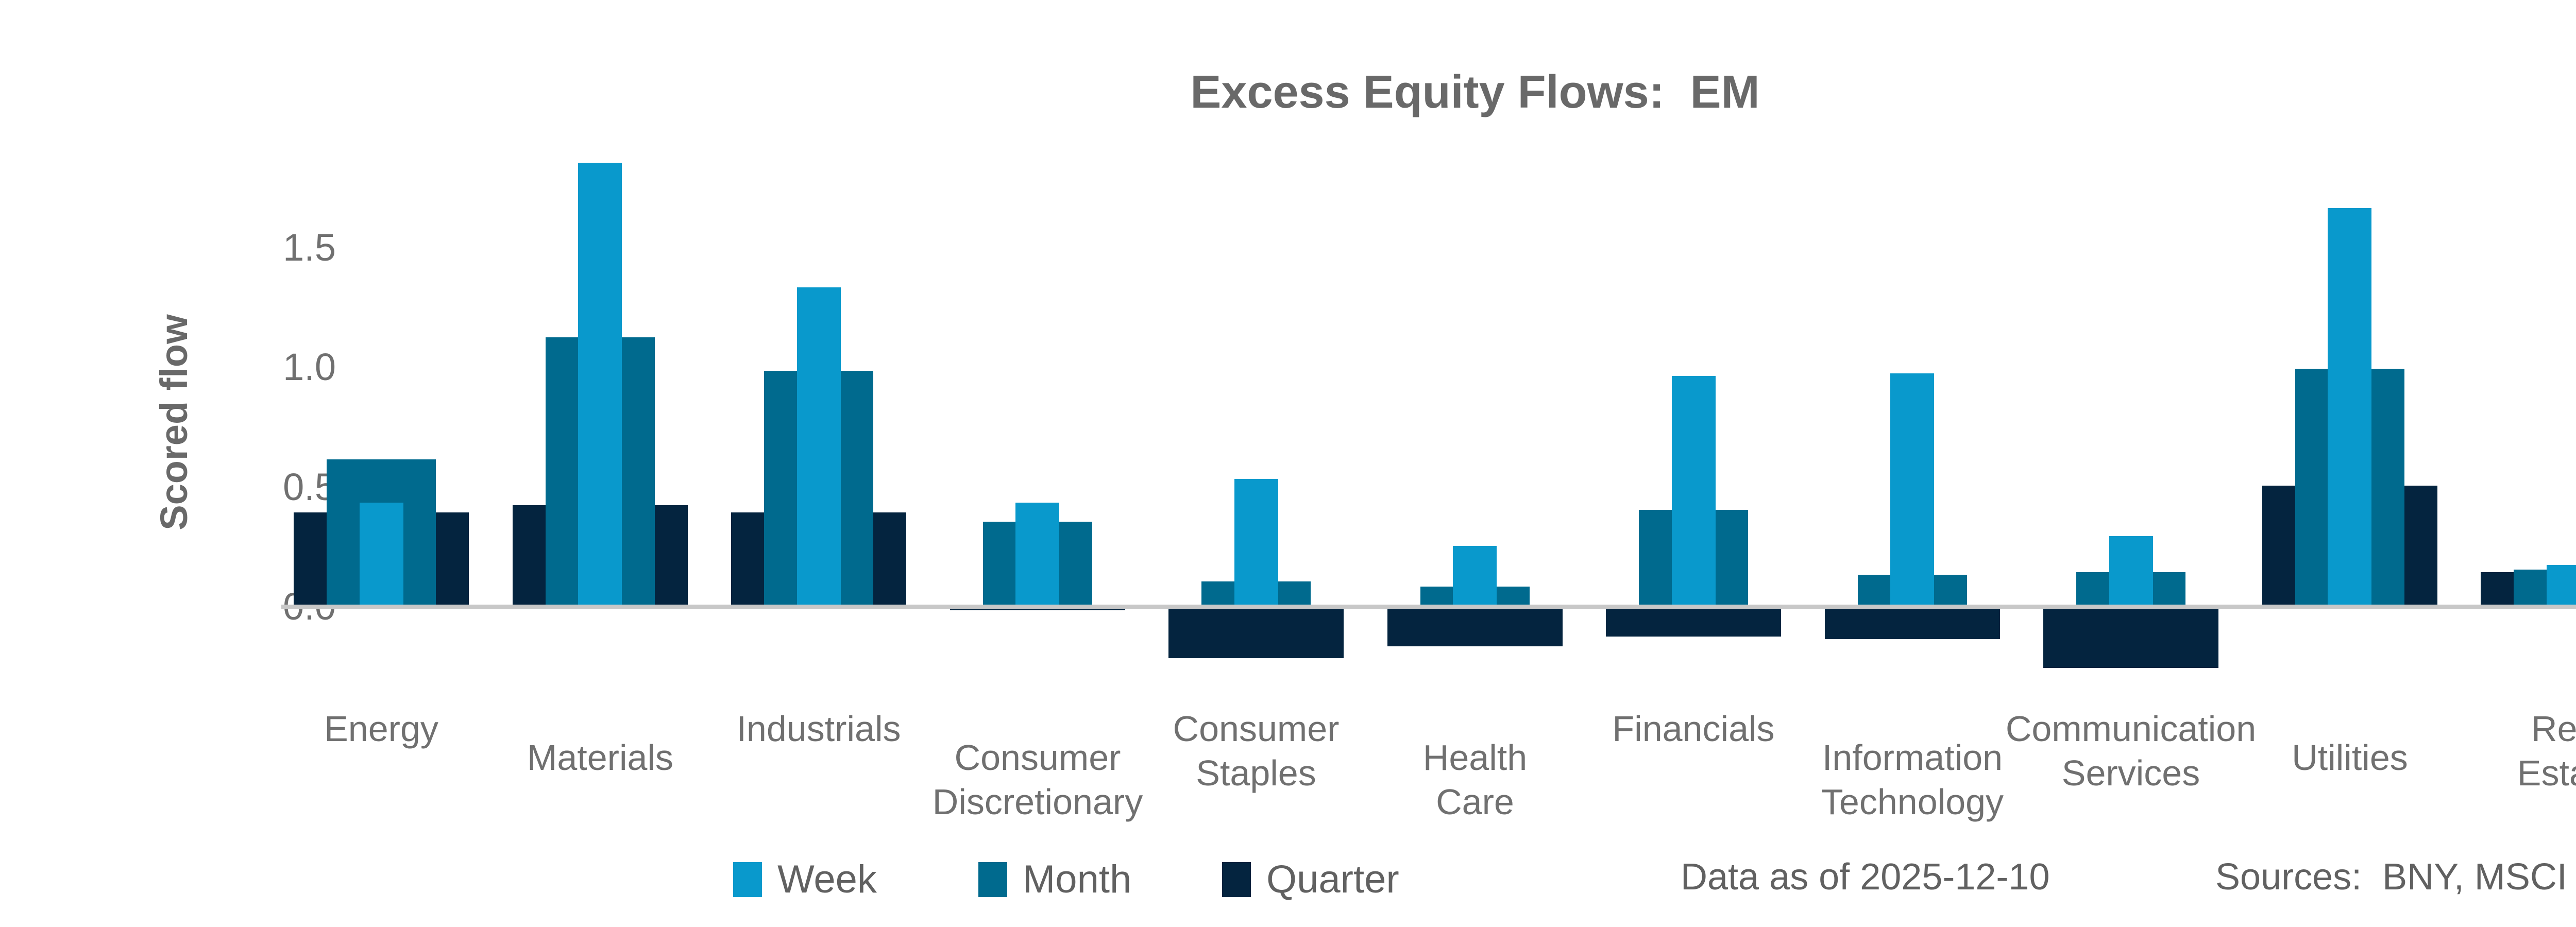  What do you see at coordinates (2561, 585) in the screenshot?
I see `bar-week-real-estate` at bounding box center [2561, 585].